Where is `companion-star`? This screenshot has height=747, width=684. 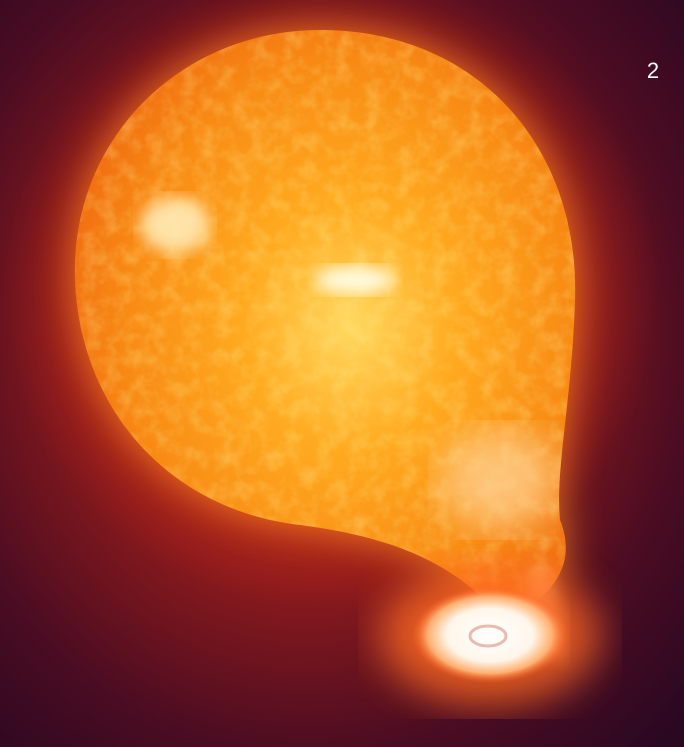
companion-star is located at coordinates (488, 636).